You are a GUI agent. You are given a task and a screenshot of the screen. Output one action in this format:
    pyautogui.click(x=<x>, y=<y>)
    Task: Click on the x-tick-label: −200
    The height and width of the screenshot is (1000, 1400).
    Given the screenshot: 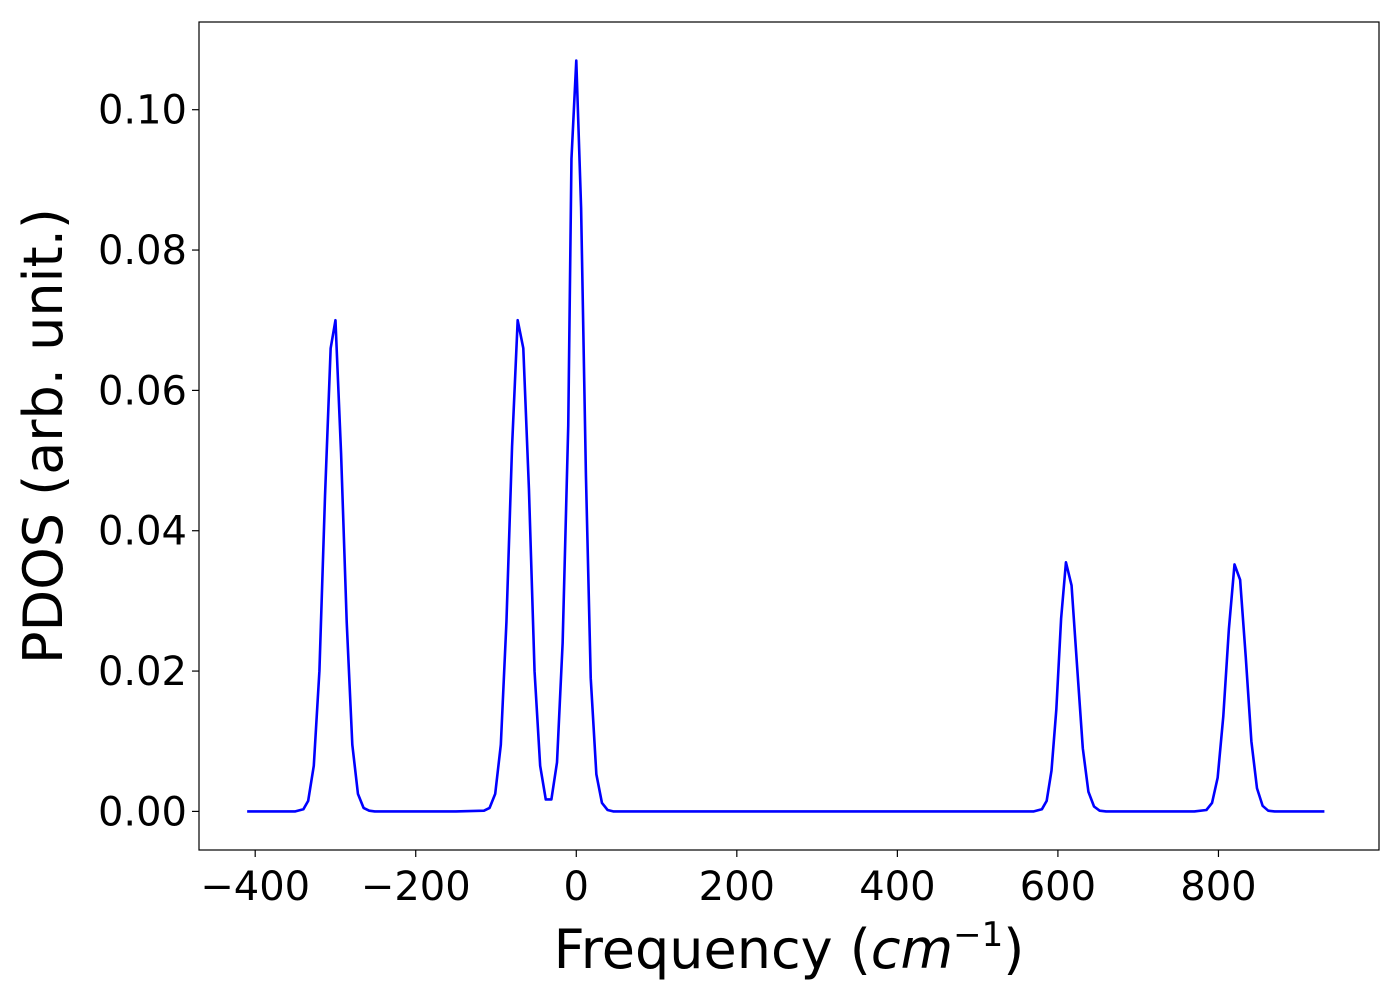 What is the action you would take?
    pyautogui.click(x=416, y=887)
    